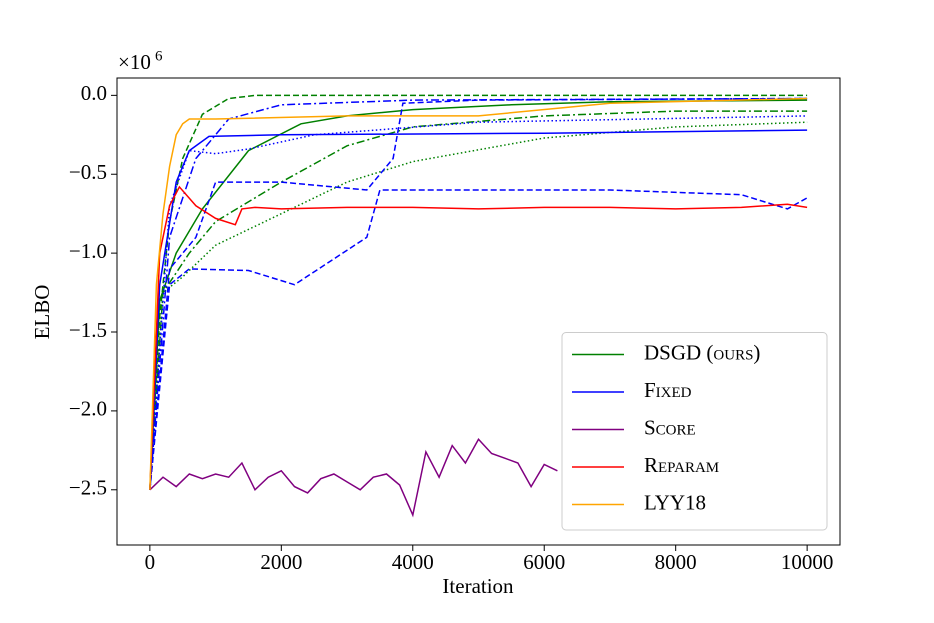  I want to click on x-tick-label: 6000, so click(544, 562).